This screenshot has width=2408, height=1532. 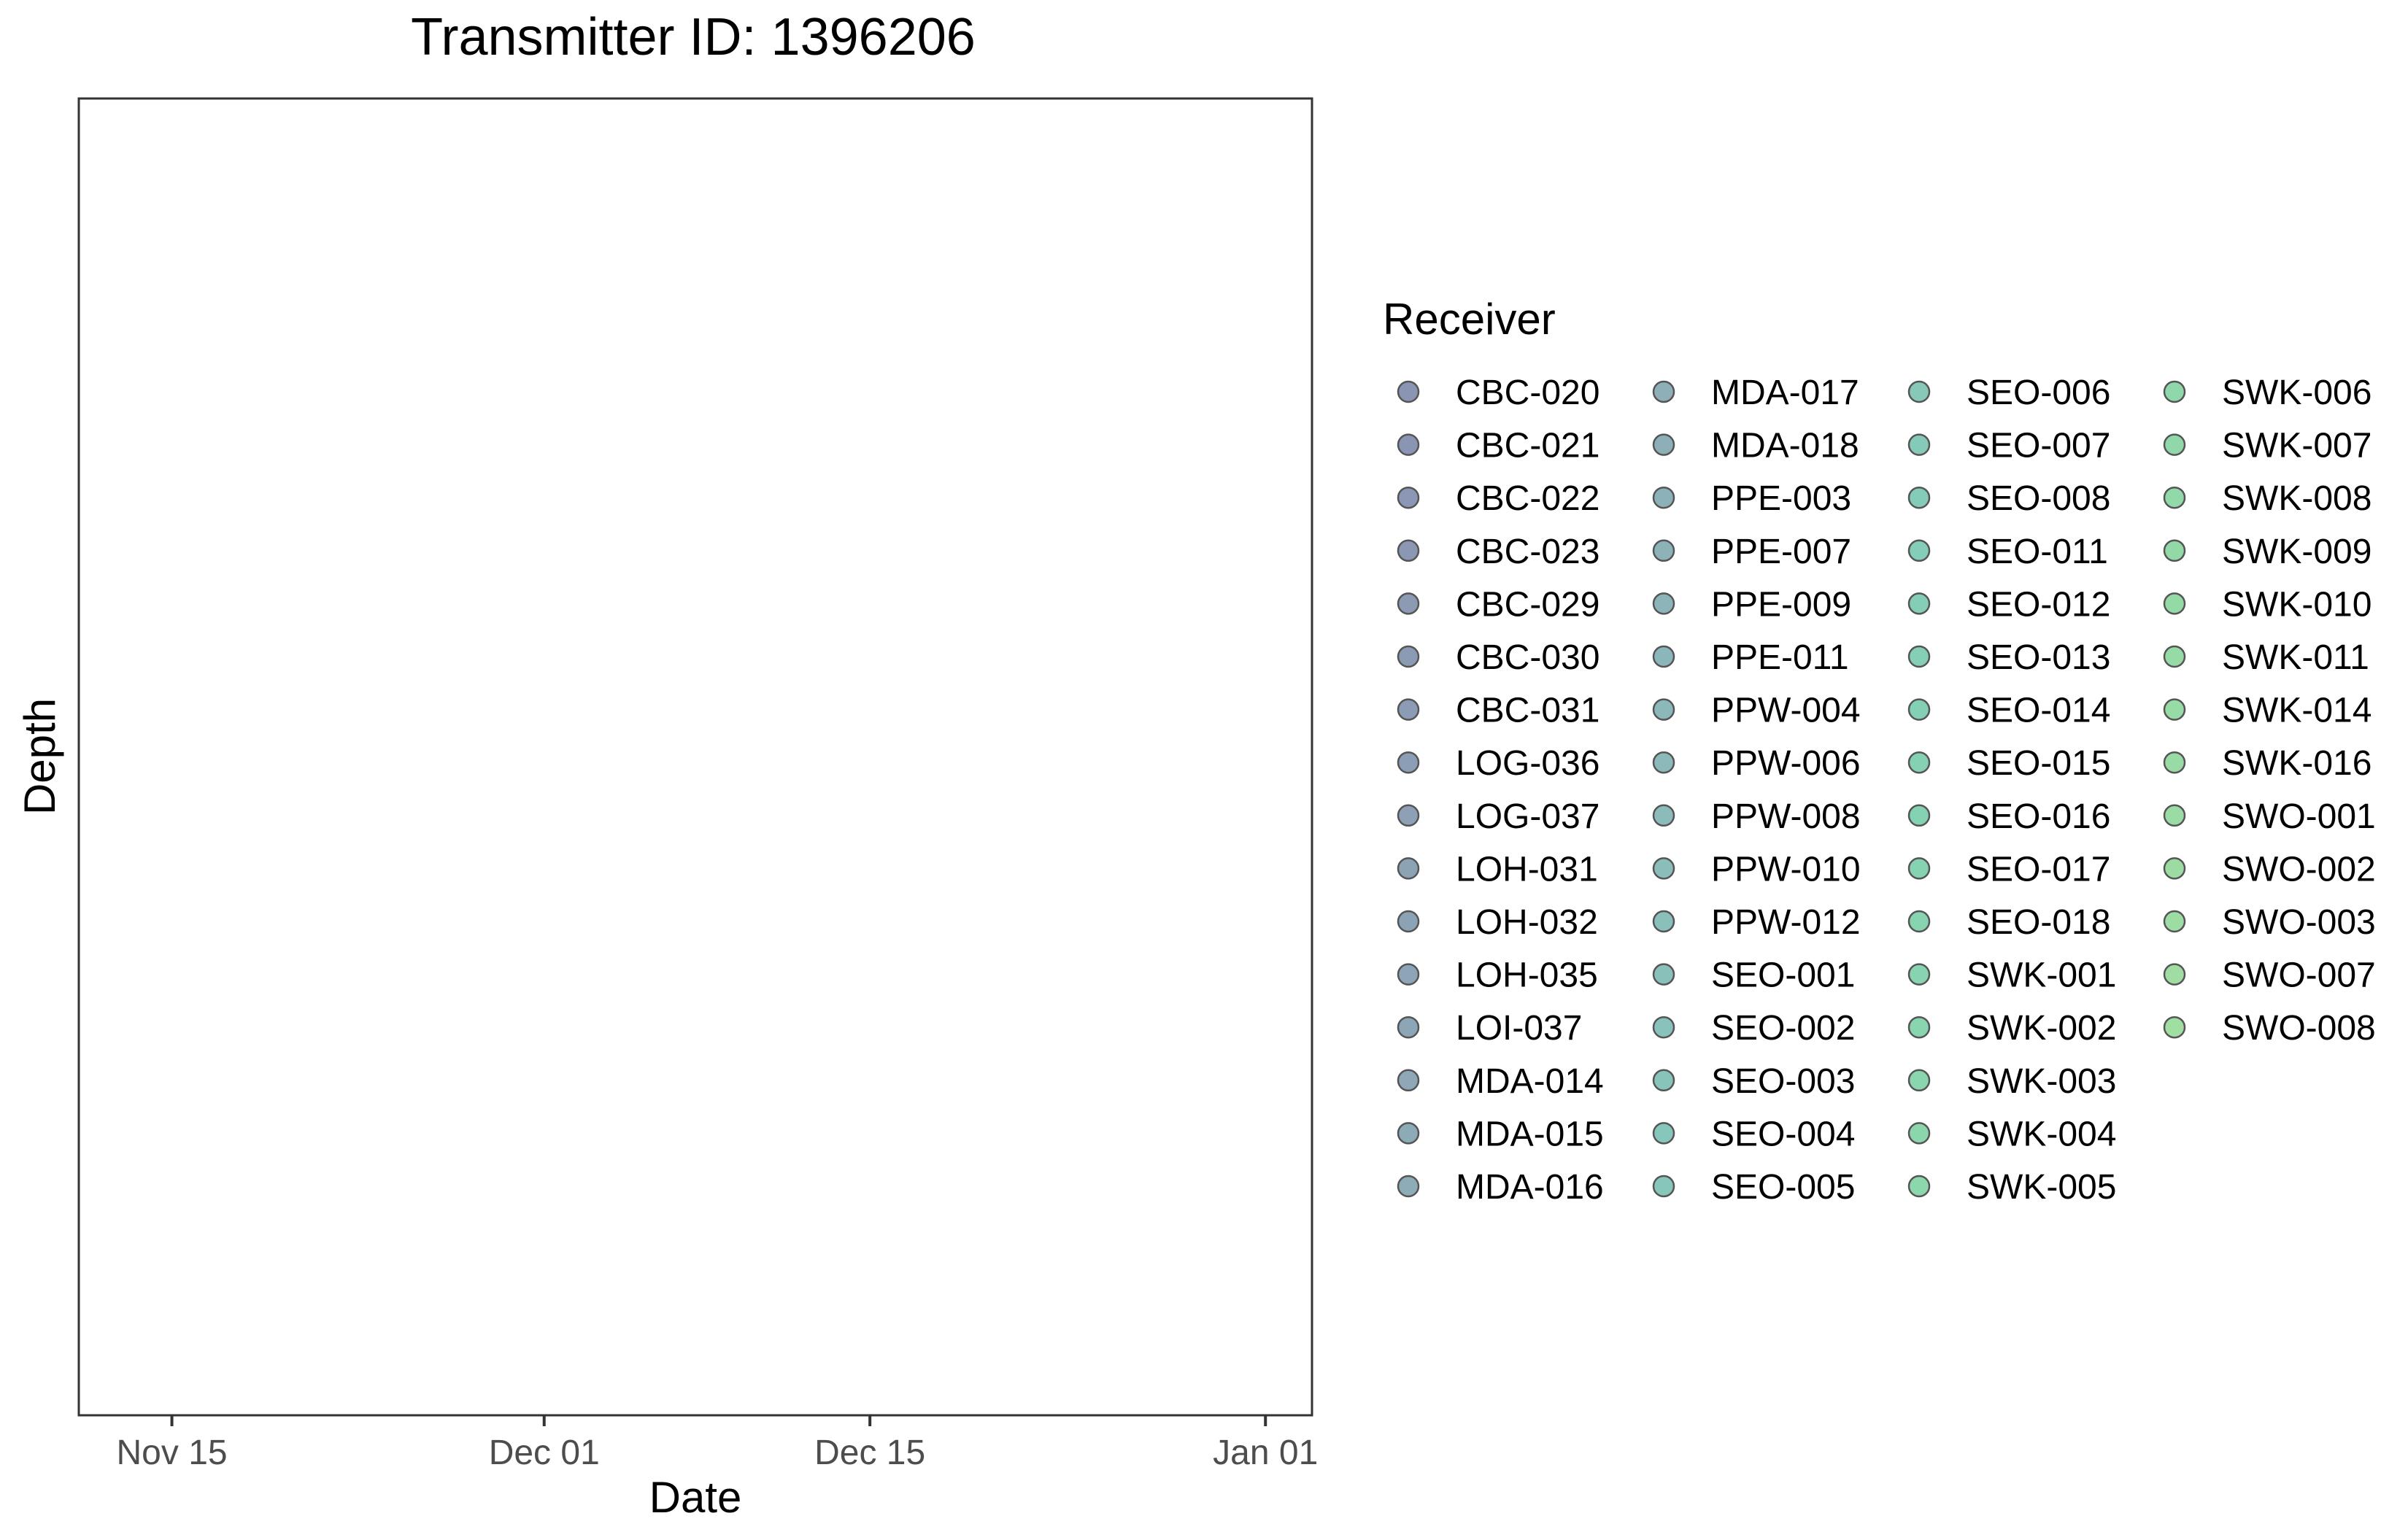 What do you see at coordinates (1527, 393) in the screenshot?
I see `legend-item-label: CBC-020` at bounding box center [1527, 393].